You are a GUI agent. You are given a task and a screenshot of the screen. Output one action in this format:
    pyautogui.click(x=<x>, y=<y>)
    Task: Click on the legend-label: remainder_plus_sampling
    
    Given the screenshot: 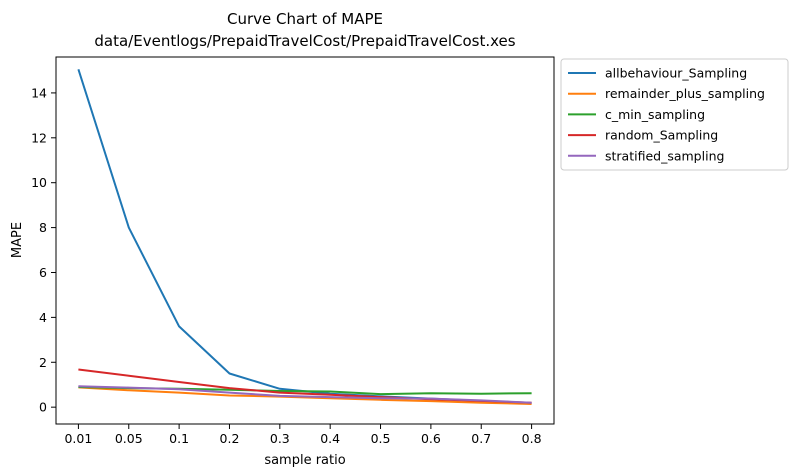 What is the action you would take?
    pyautogui.click(x=685, y=93)
    